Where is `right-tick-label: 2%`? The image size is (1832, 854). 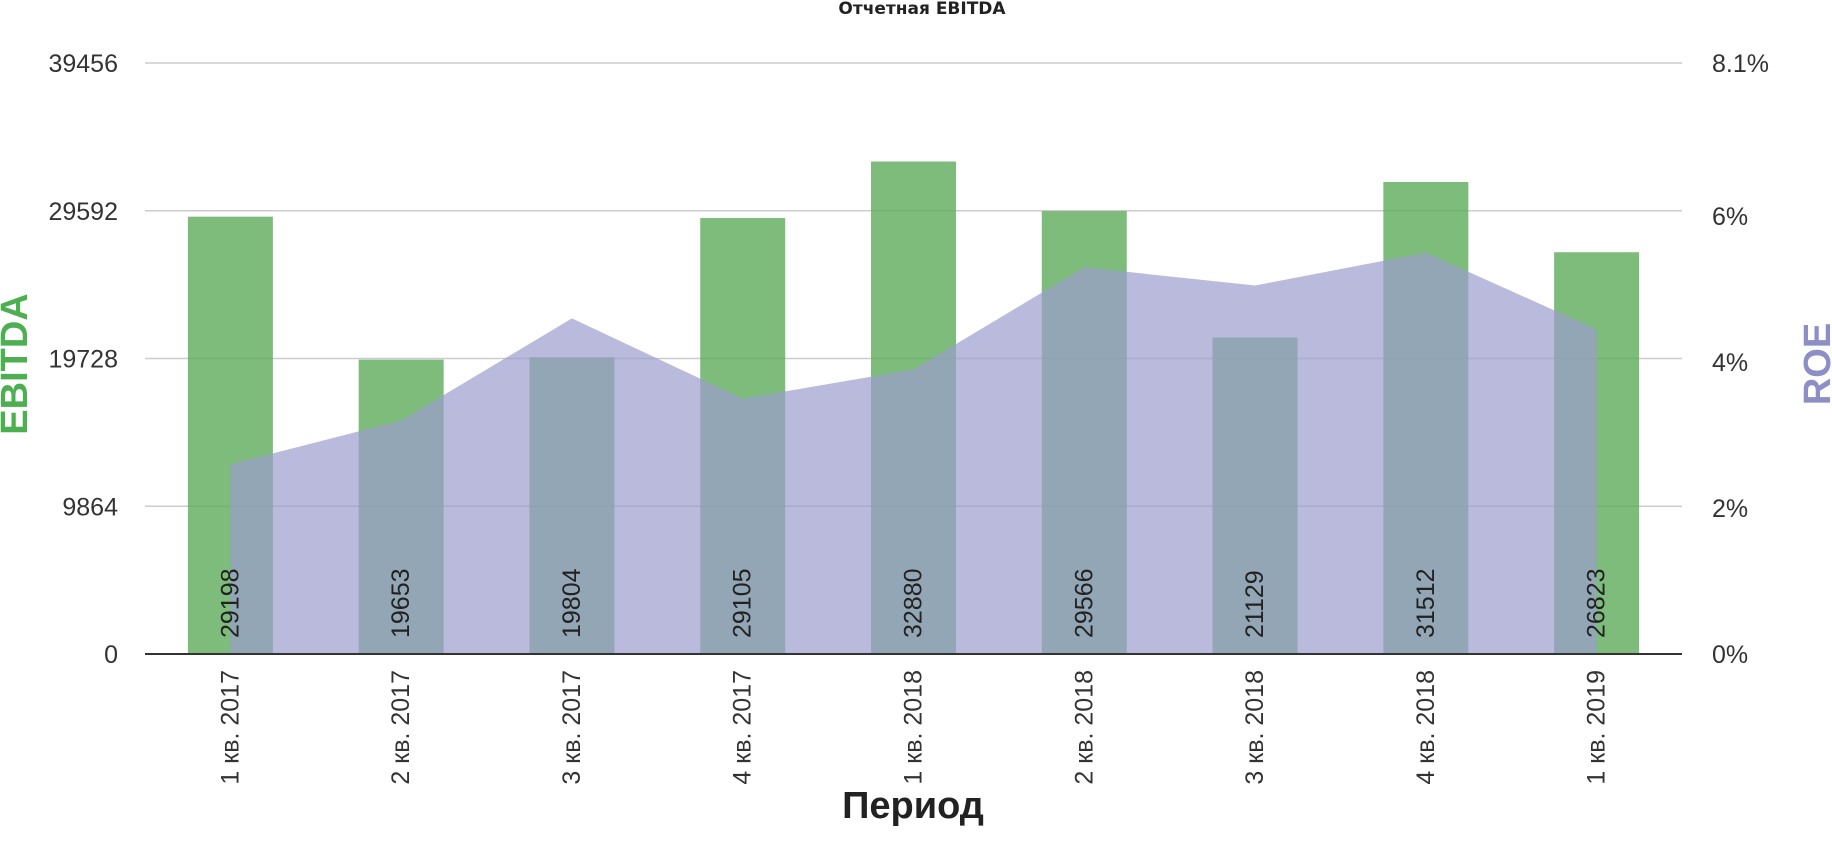 right-tick-label: 2% is located at coordinates (1730, 509).